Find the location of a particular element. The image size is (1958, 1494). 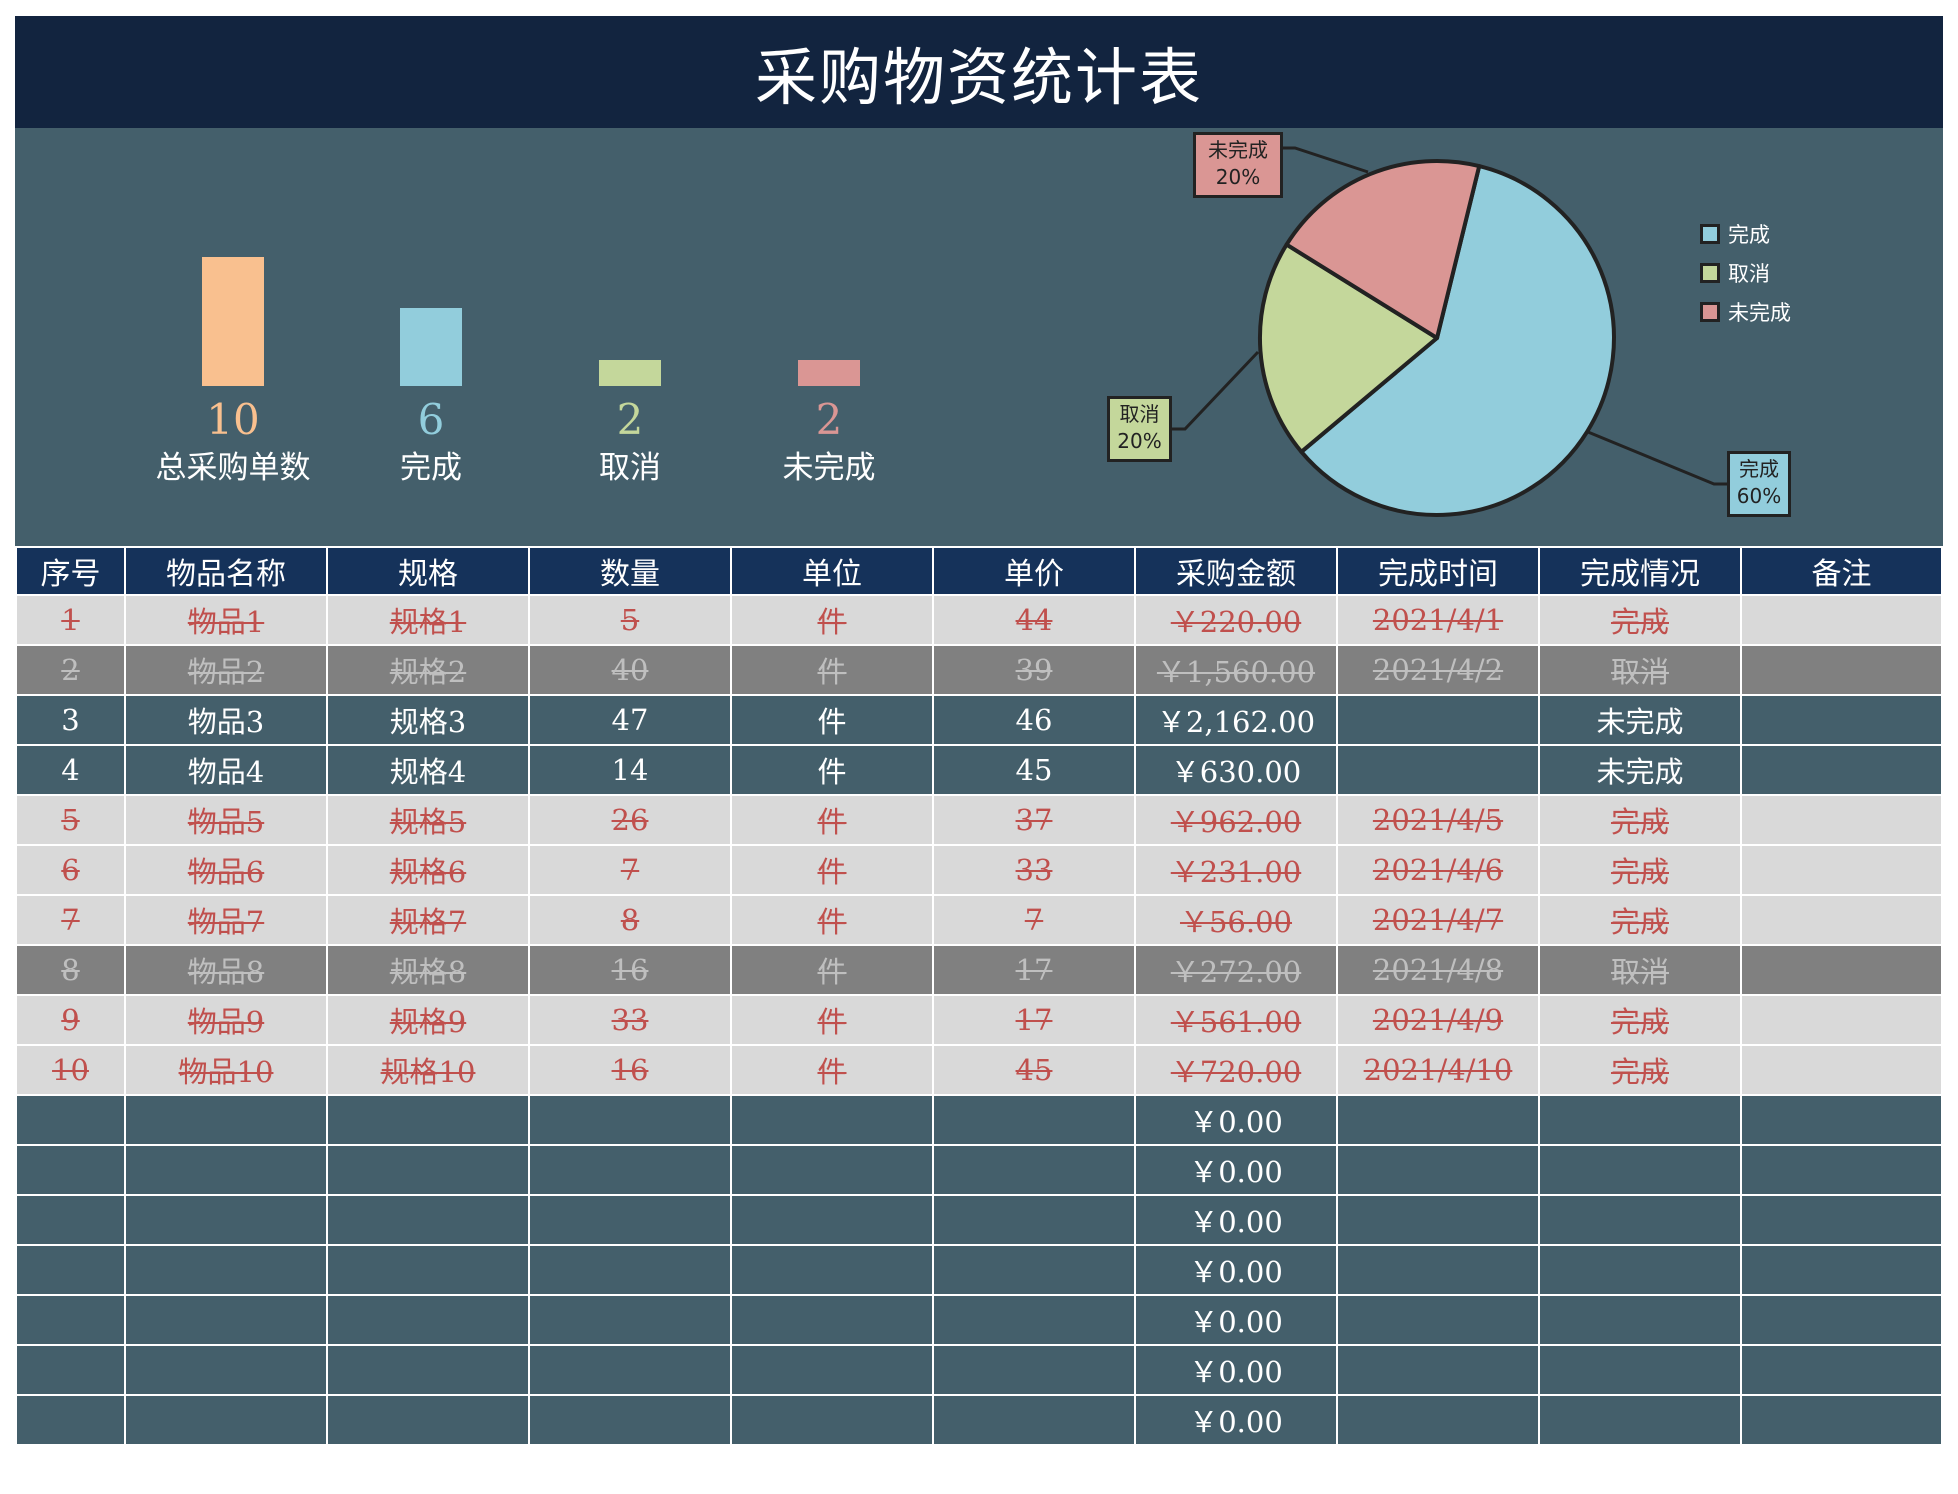

cell-col-spec: 规格3 is located at coordinates (428, 720).